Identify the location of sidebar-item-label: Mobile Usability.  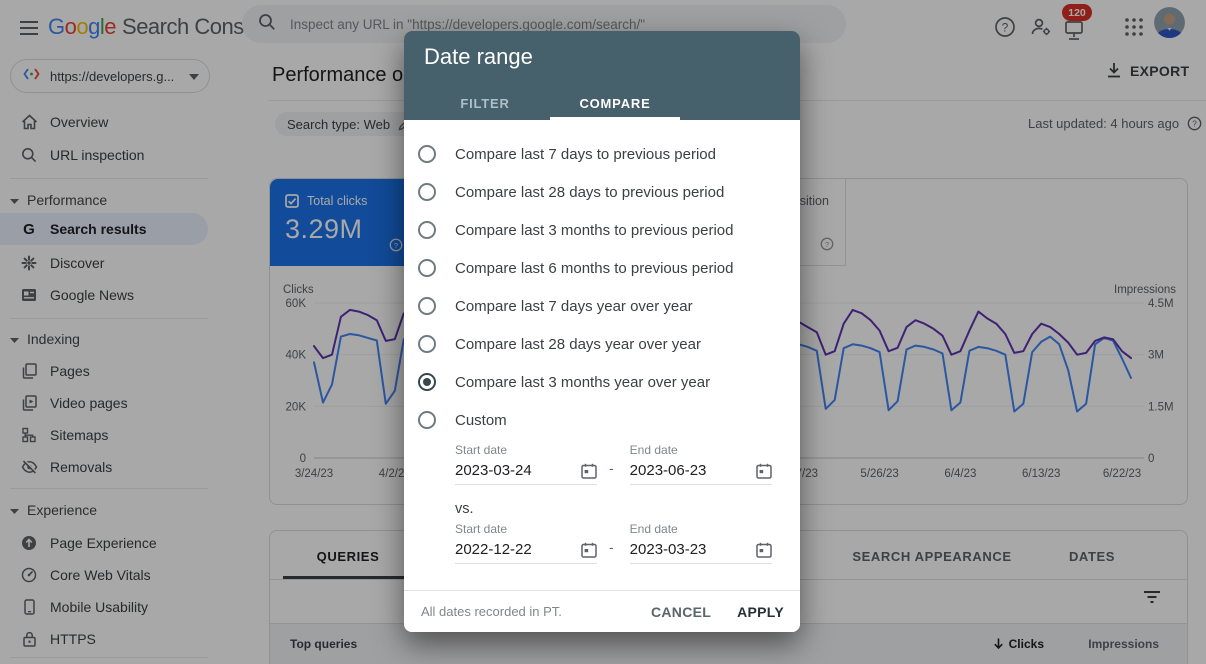
(99, 607).